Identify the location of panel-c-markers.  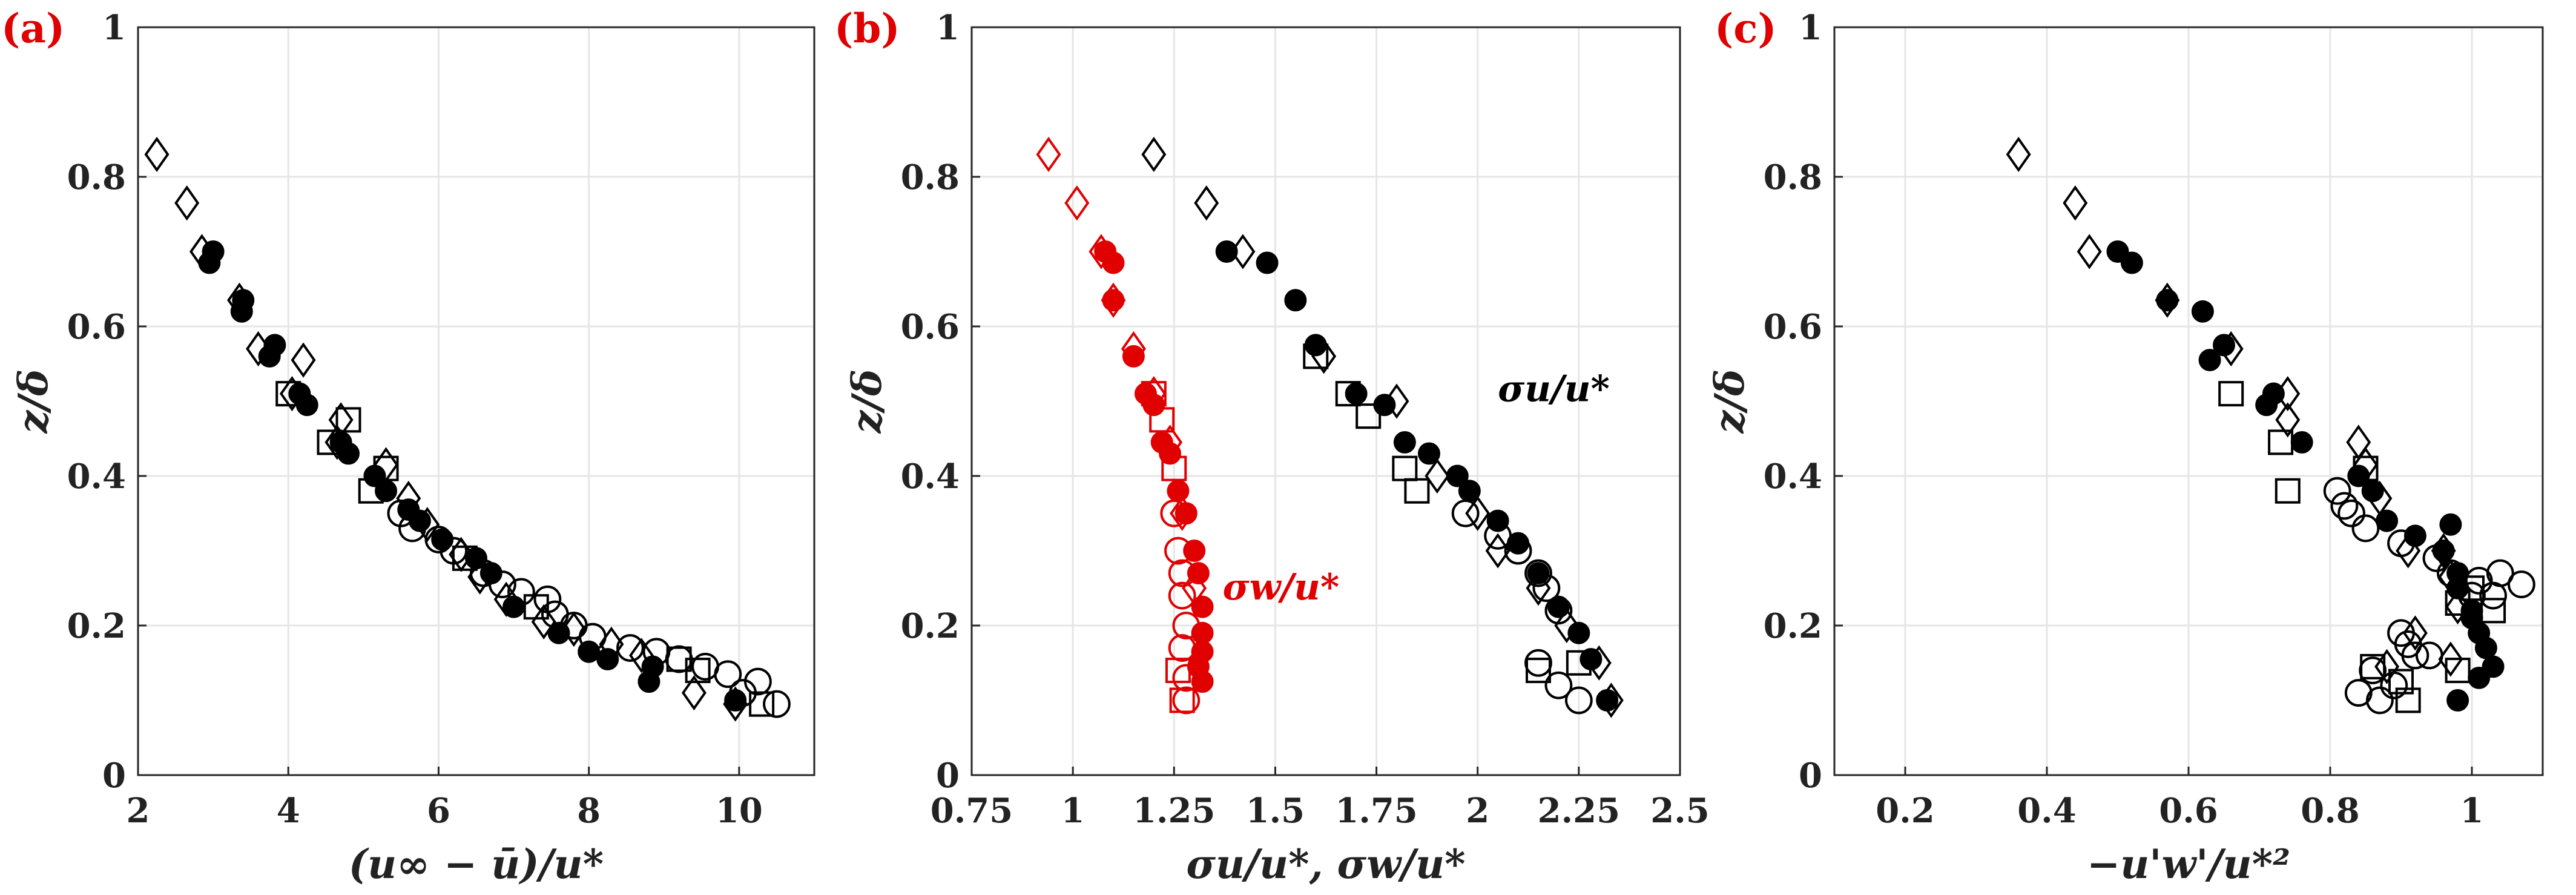
(2270, 425).